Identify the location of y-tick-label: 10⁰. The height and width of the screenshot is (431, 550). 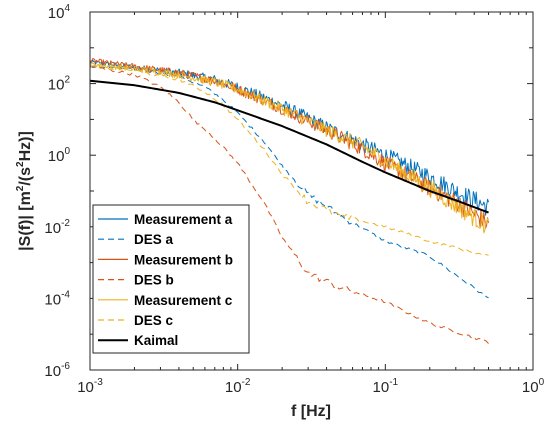
(59, 155).